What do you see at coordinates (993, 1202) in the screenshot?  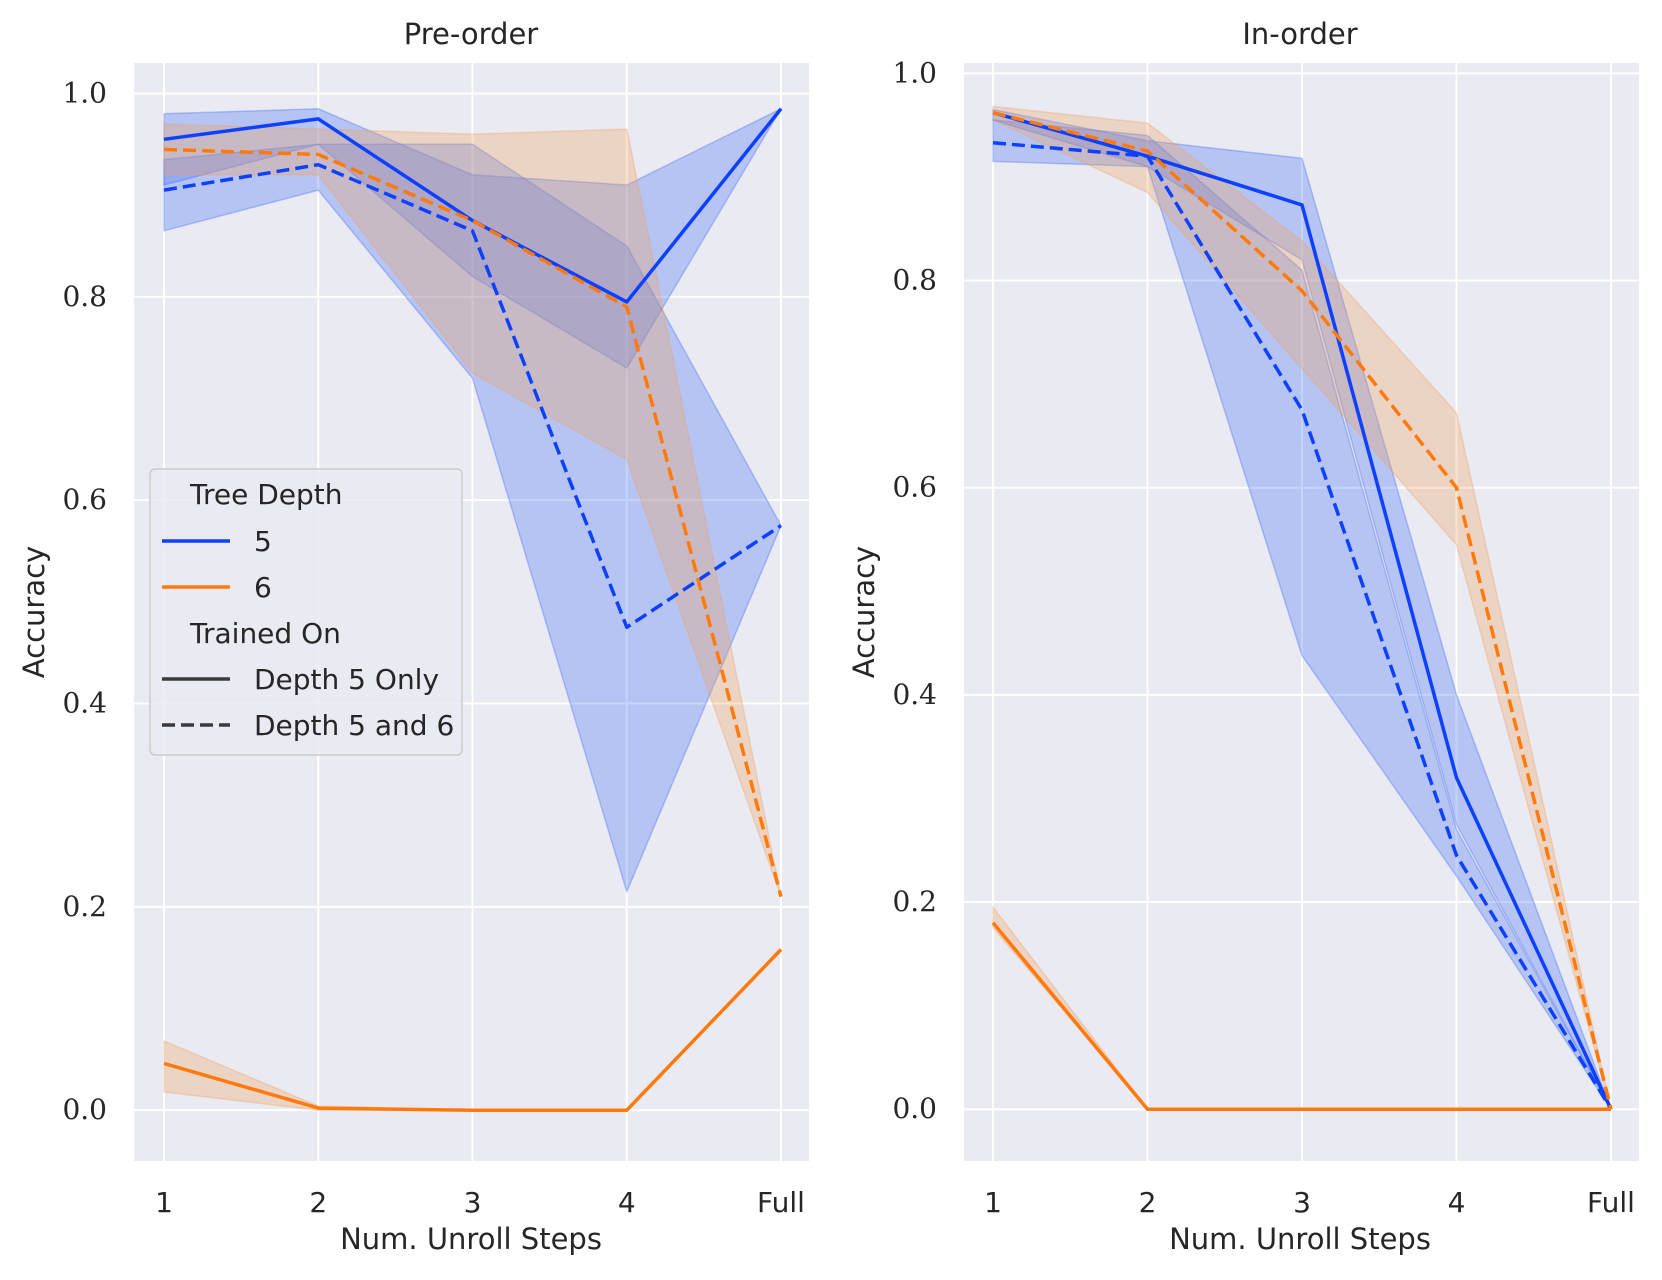 I see `in-order-x-tick-label: 1` at bounding box center [993, 1202].